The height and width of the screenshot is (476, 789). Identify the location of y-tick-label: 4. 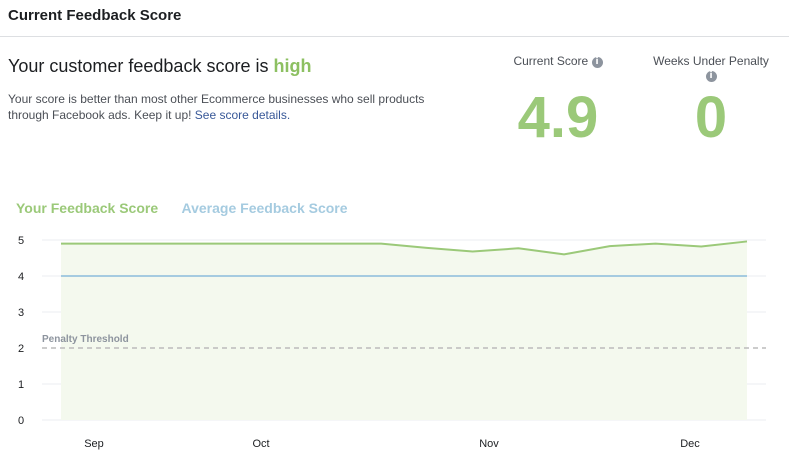
(21, 277).